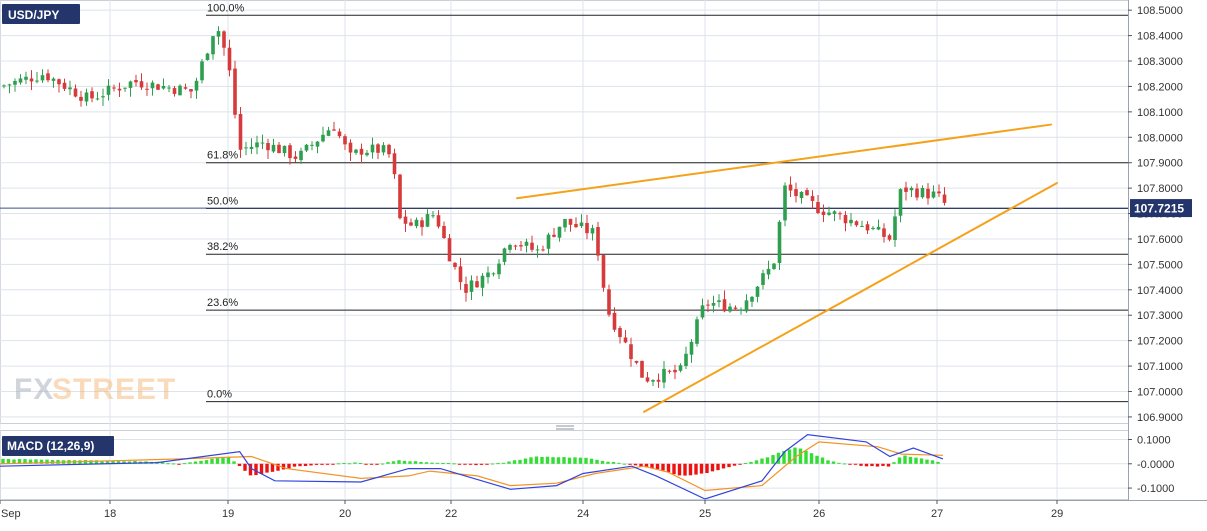 The width and height of the screenshot is (1207, 531). What do you see at coordinates (1161, 208) in the screenshot?
I see `last-price-tag-bg` at bounding box center [1161, 208].